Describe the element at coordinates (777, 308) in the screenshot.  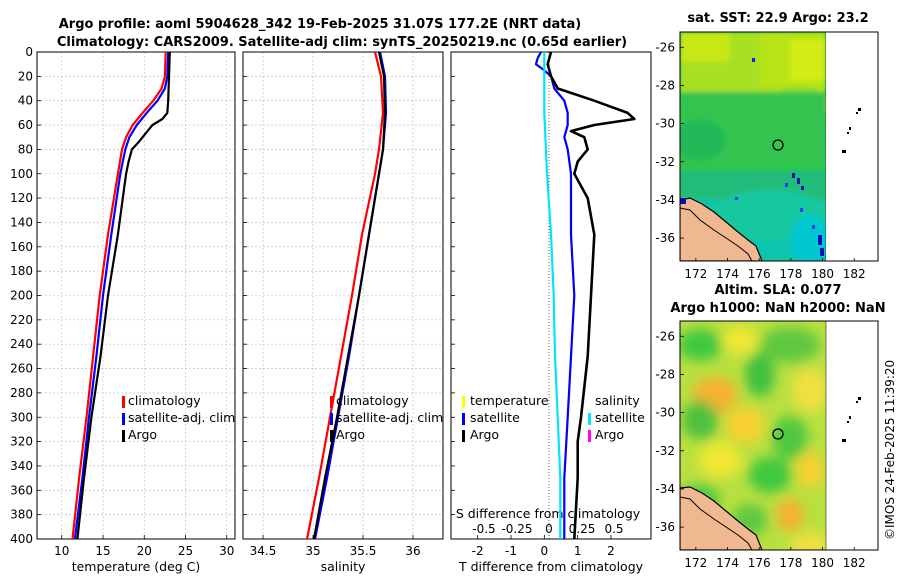
I see `sla-map-title-2: Argo h1000: NaN h2000: NaN` at that location.